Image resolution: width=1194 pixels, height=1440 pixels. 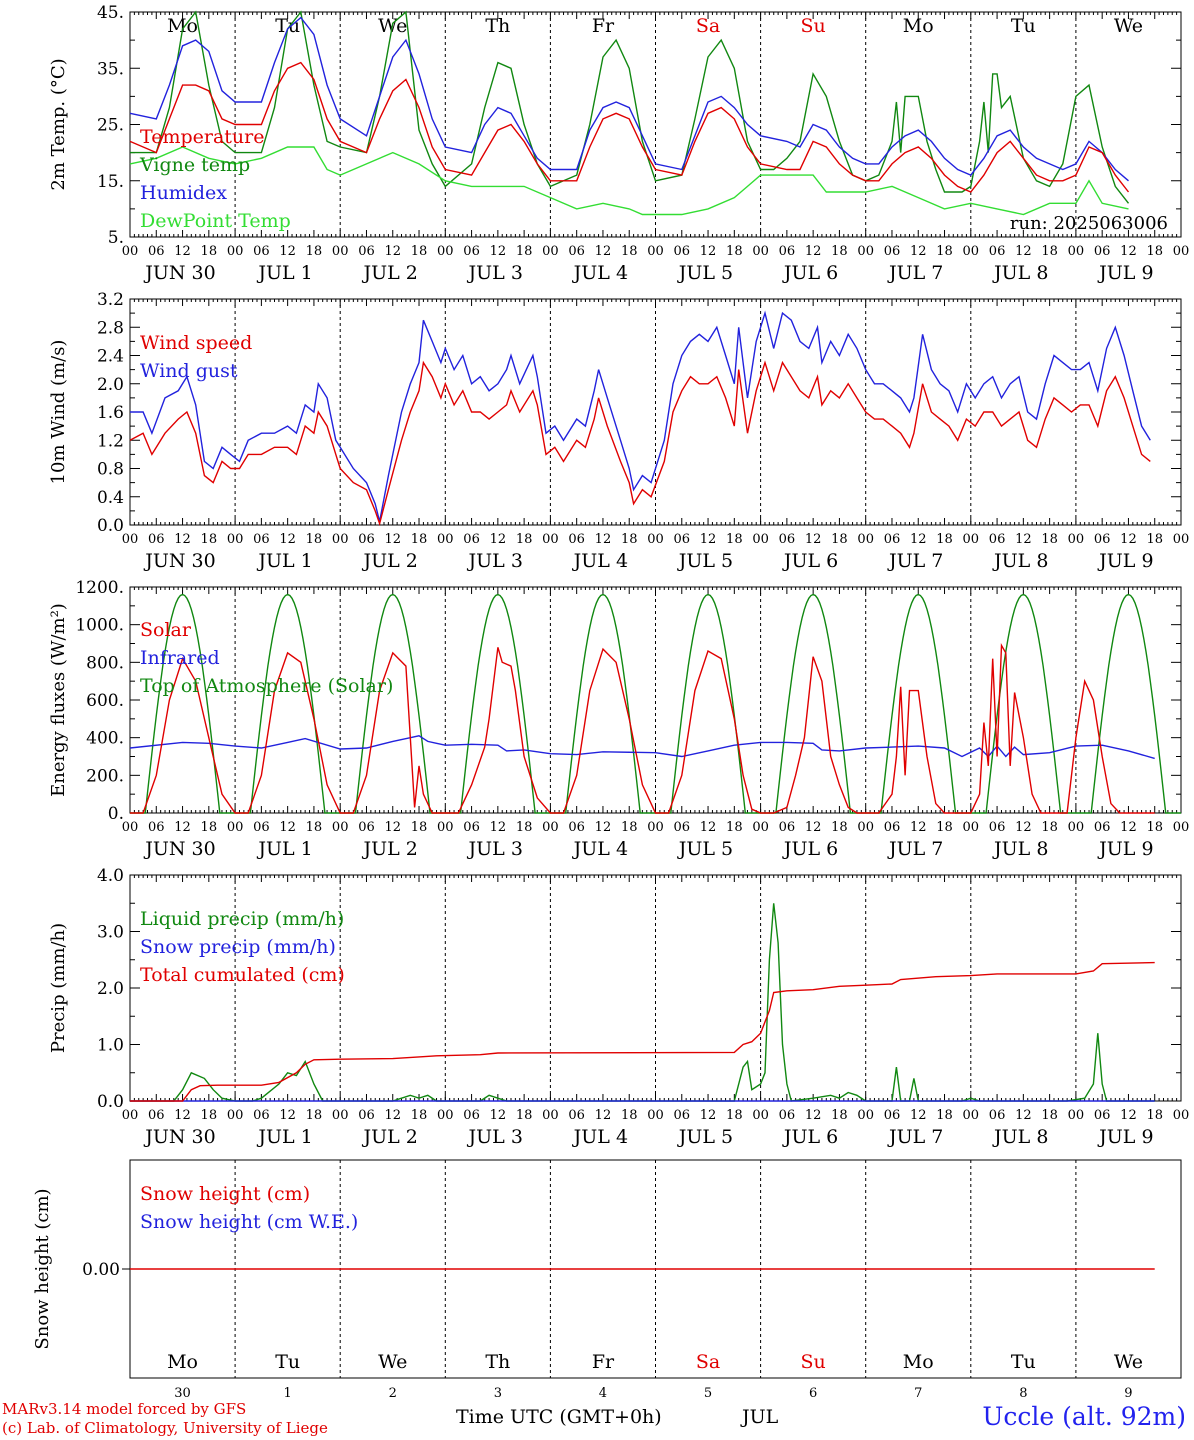 What do you see at coordinates (497, 1362) in the screenshot?
I see `day-of-week-label: Th` at bounding box center [497, 1362].